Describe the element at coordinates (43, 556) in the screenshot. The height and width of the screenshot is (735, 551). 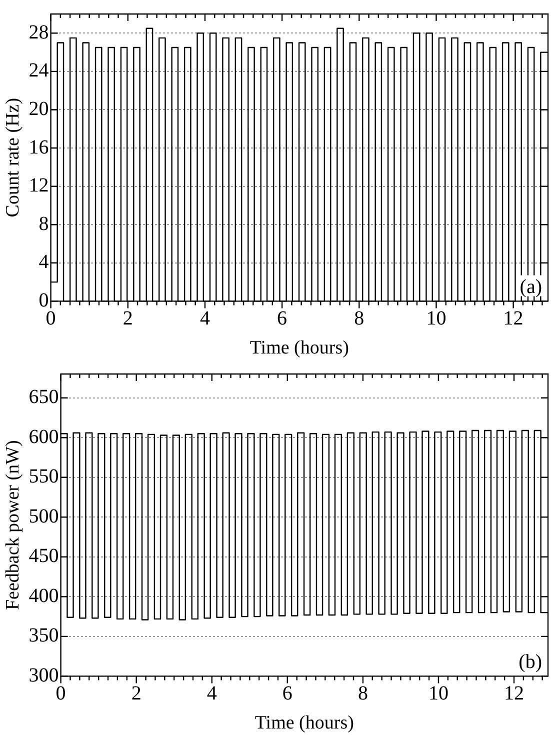
I see `y-tick-label: 450` at that location.